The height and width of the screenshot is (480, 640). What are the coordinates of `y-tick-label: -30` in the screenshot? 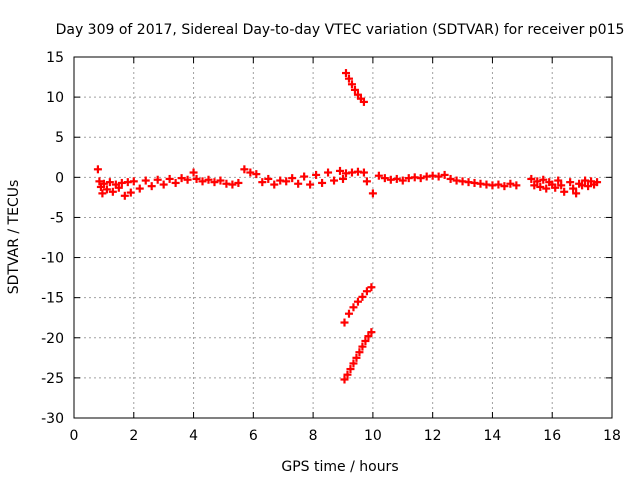 It's located at (52, 419).